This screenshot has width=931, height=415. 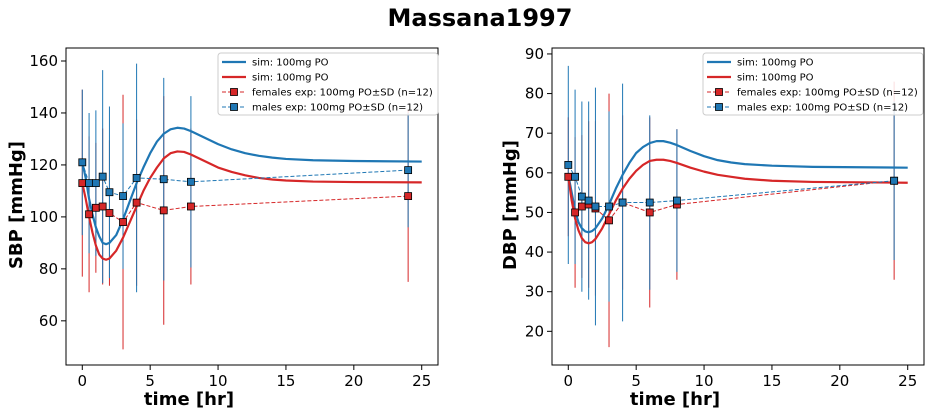 What do you see at coordinates (16, 205) in the screenshot?
I see `y-axis-label: SBP [mmHg]` at bounding box center [16, 205].